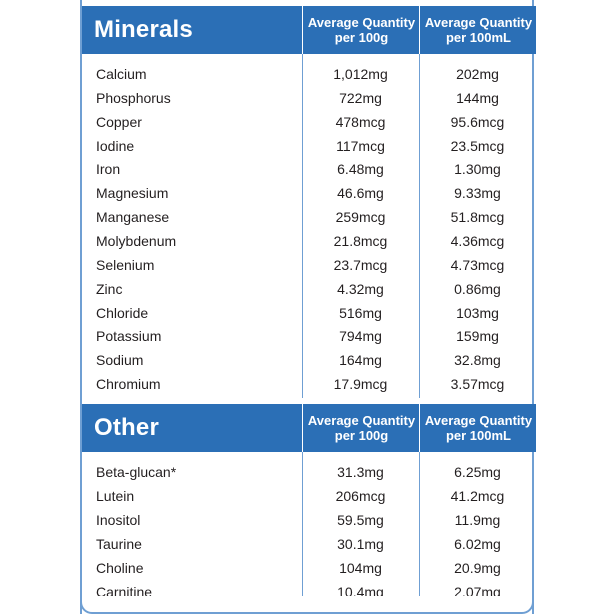 The width and height of the screenshot is (614, 614). I want to click on nutrient-name: Phosphorus, so click(133, 97).